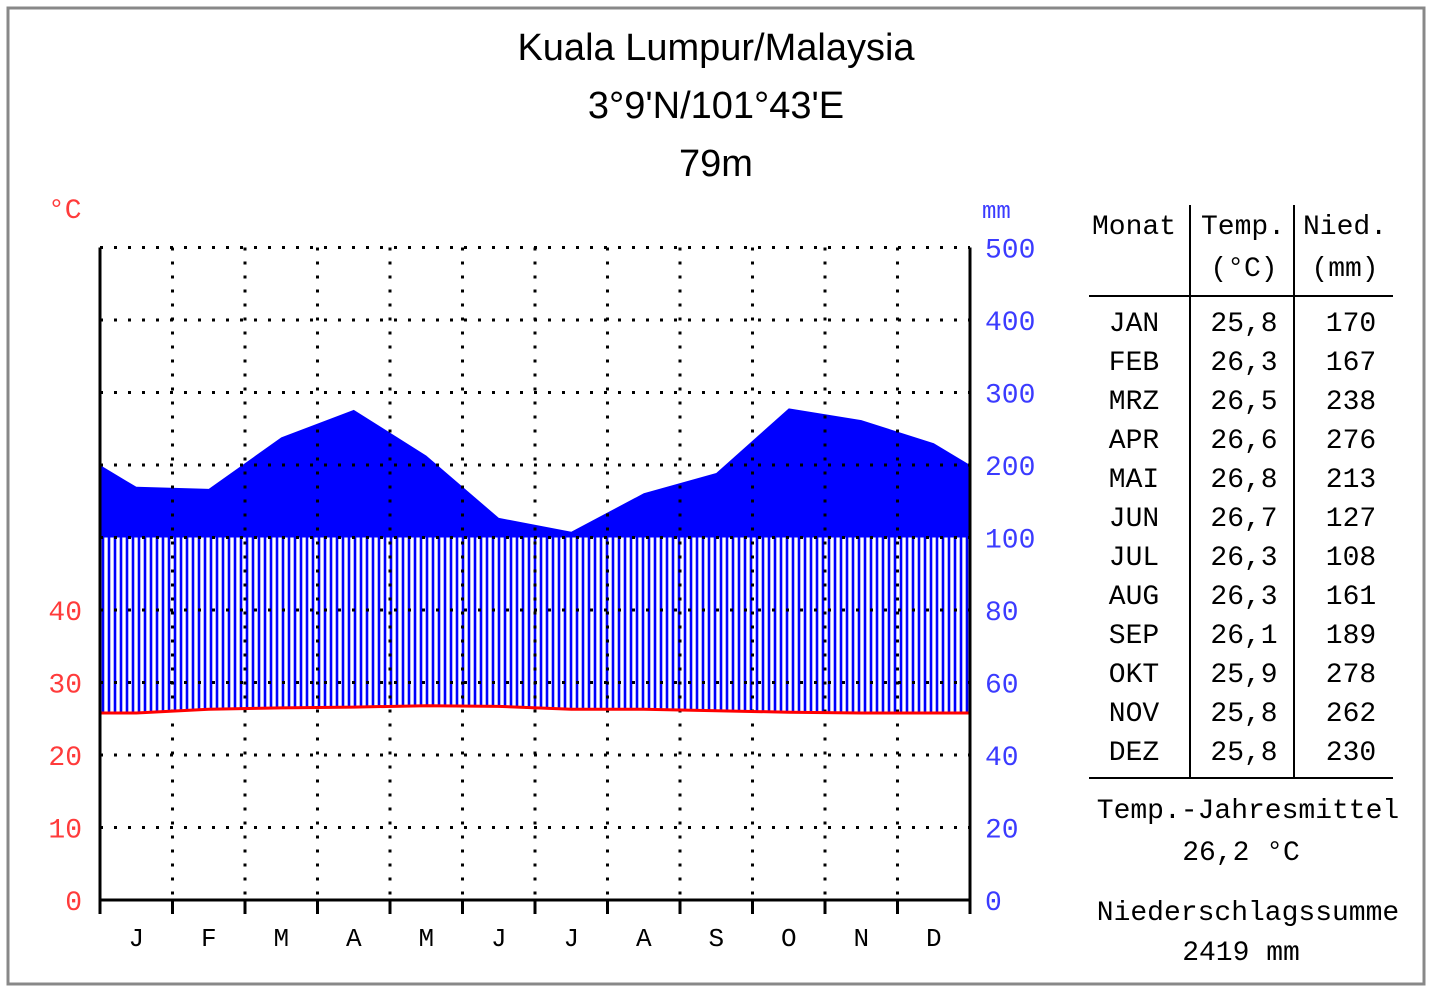  Describe the element at coordinates (1134, 227) in the screenshot. I see `table-header-month: Monat` at that location.